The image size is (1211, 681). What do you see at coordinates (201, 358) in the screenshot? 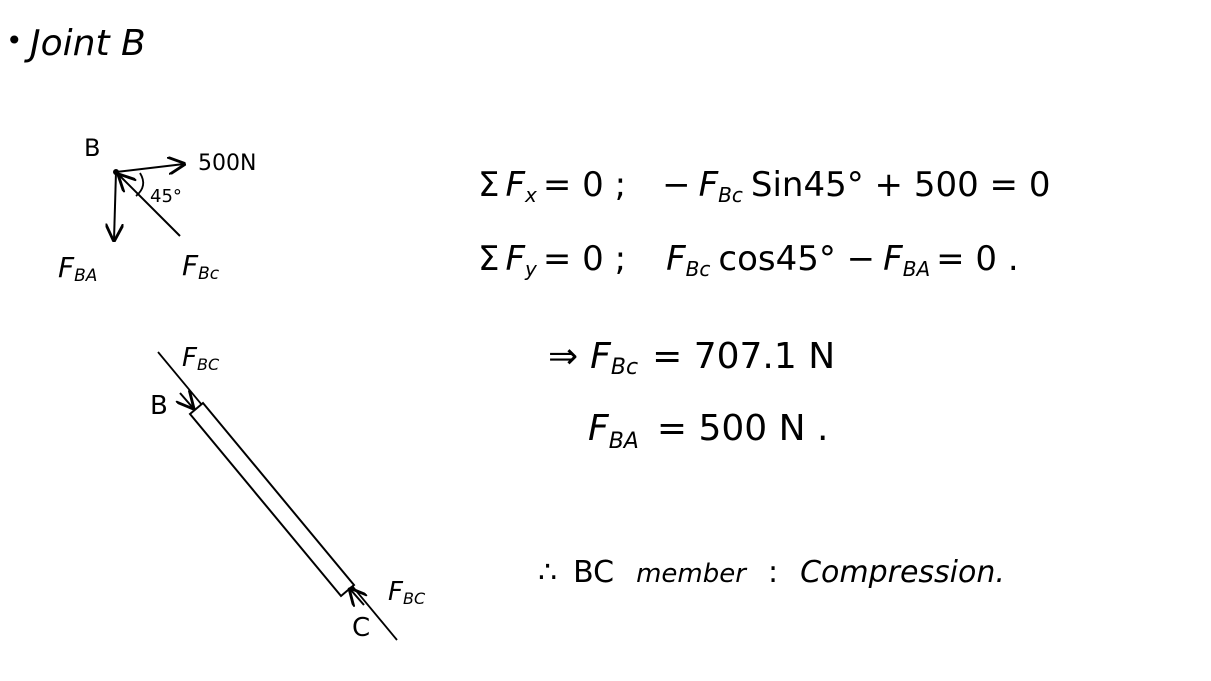
I see `member-force-top-label: FBC` at bounding box center [201, 358].